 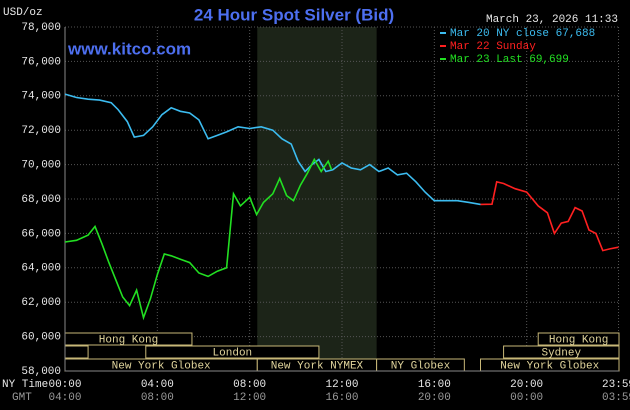 I want to click on y-tick-label: 58,000, so click(x=41, y=372).